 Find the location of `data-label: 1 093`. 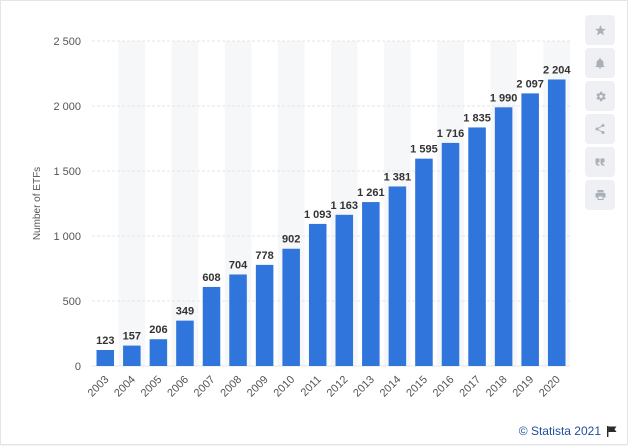

data-label: 1 093 is located at coordinates (318, 215).